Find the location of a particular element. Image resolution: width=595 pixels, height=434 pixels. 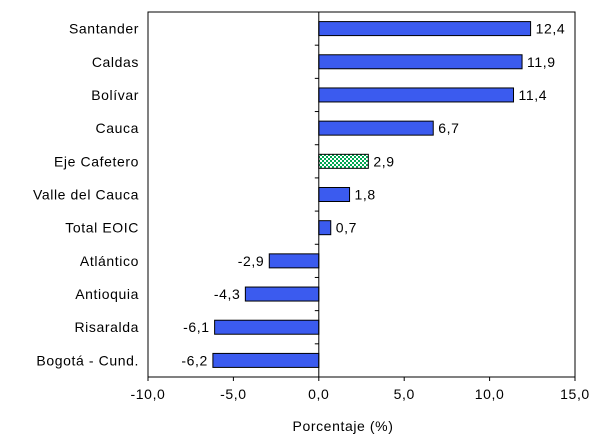

bar-highlighted is located at coordinates (343, 161).